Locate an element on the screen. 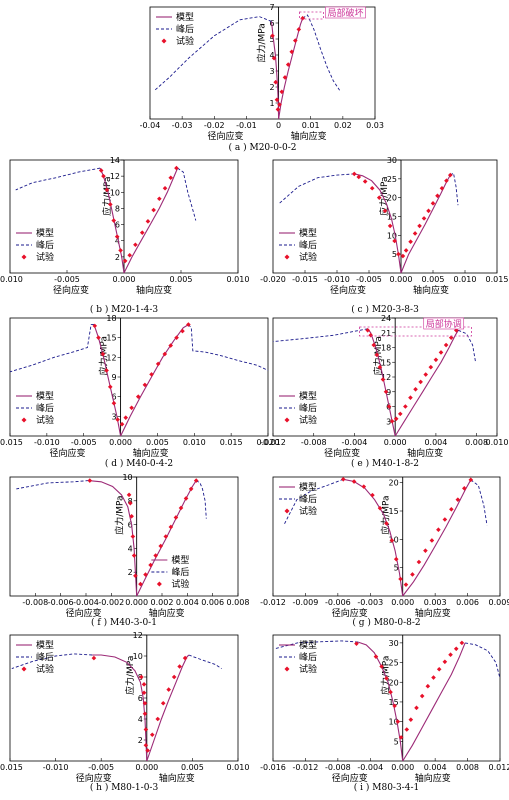 This screenshot has height=800, width=509. x-tick-label: -0.015 is located at coordinates (11, 767).